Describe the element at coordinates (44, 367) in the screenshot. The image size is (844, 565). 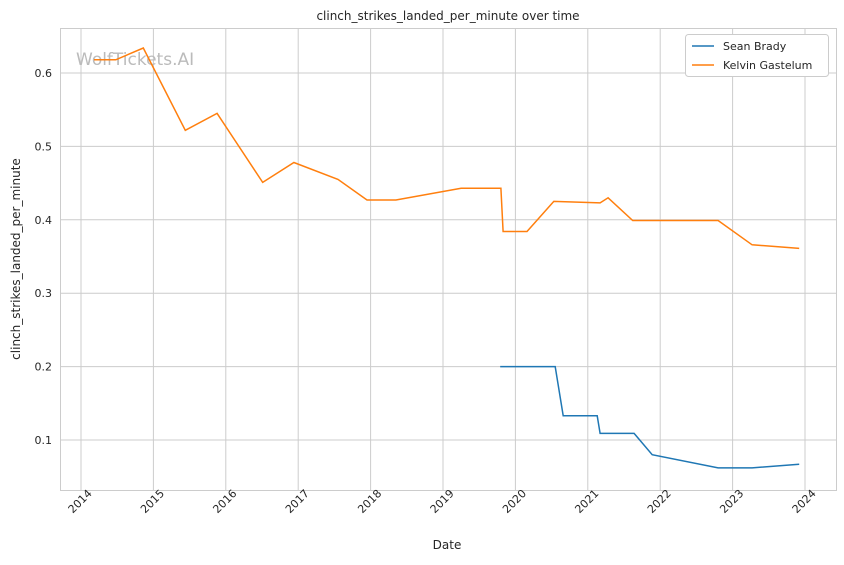
I see `y-tick-label: 0.2` at that location.